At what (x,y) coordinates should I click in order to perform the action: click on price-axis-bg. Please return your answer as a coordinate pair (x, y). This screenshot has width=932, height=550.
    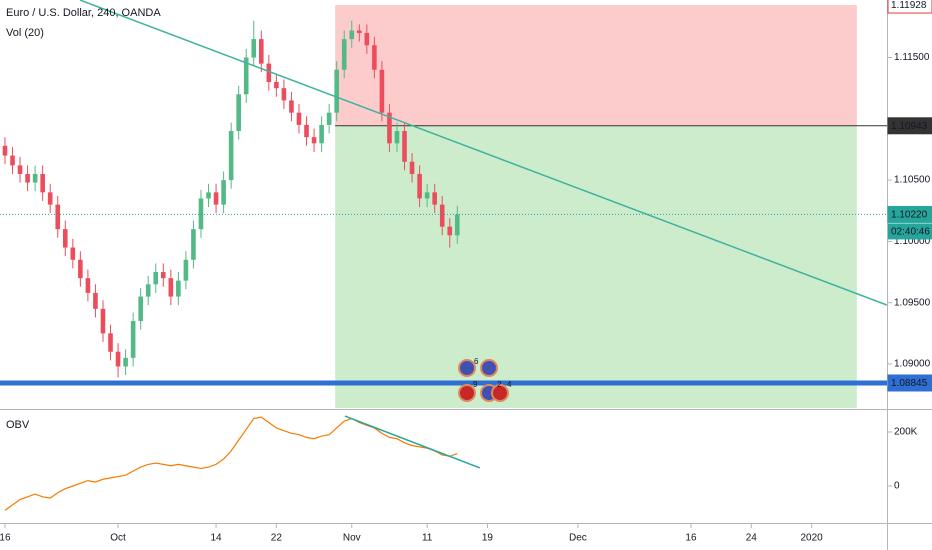
    Looking at the image, I should click on (910, 204).